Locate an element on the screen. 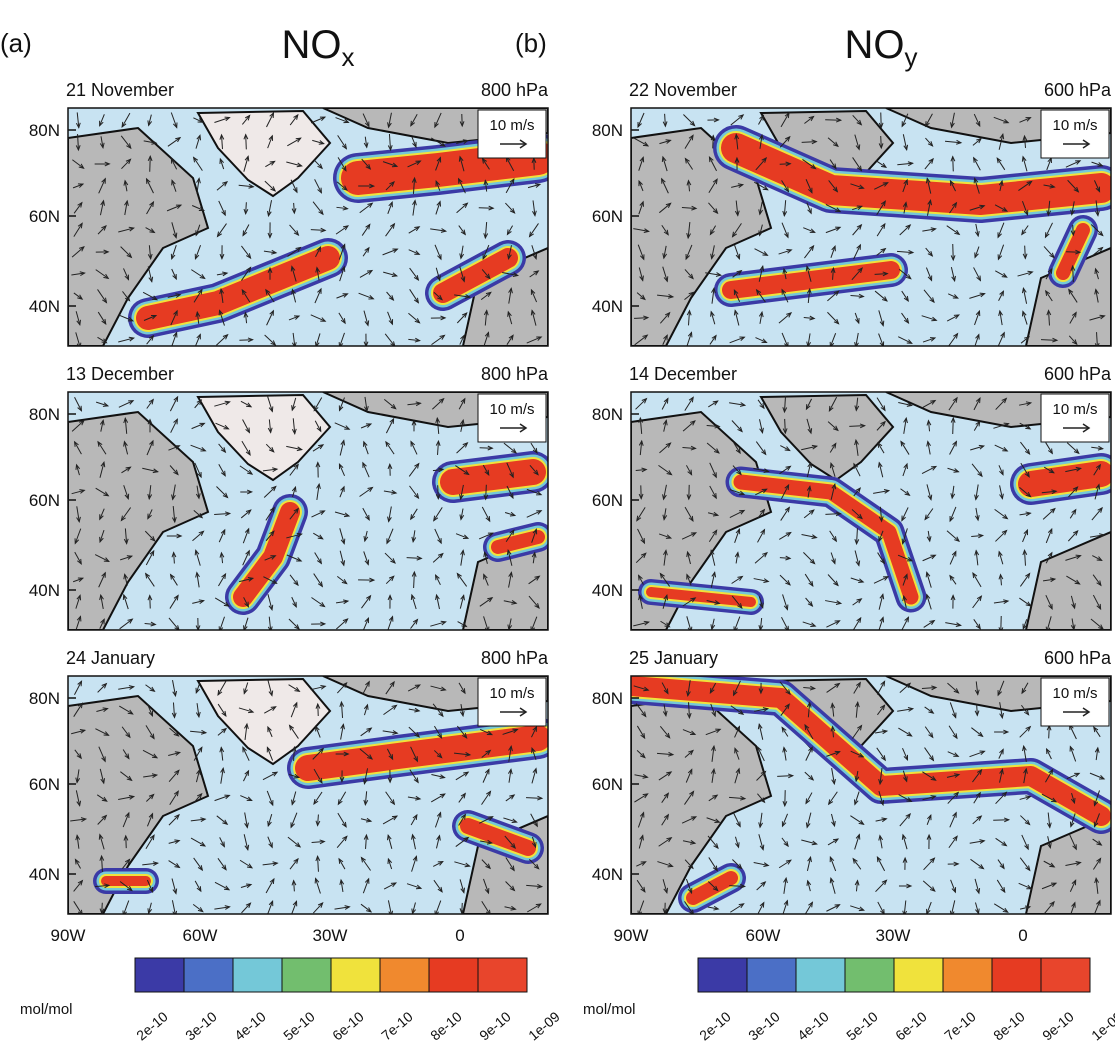 The width and height of the screenshot is (1115, 1051). panel-date: 13 December is located at coordinates (120, 374).